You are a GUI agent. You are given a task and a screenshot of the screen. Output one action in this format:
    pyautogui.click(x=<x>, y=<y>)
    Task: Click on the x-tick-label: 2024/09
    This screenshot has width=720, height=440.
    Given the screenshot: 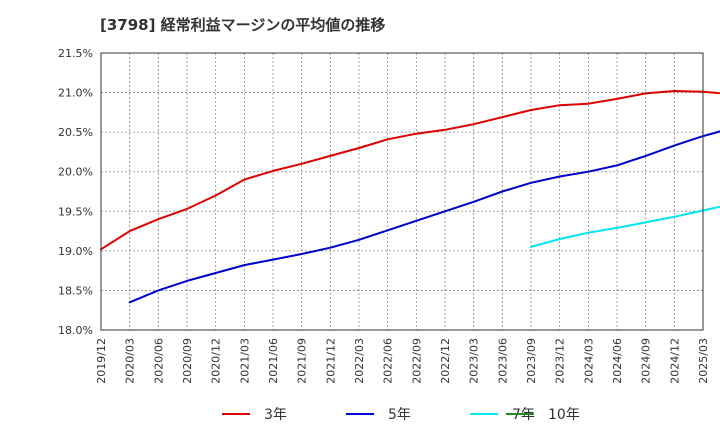 What is the action you would take?
    pyautogui.click(x=646, y=361)
    